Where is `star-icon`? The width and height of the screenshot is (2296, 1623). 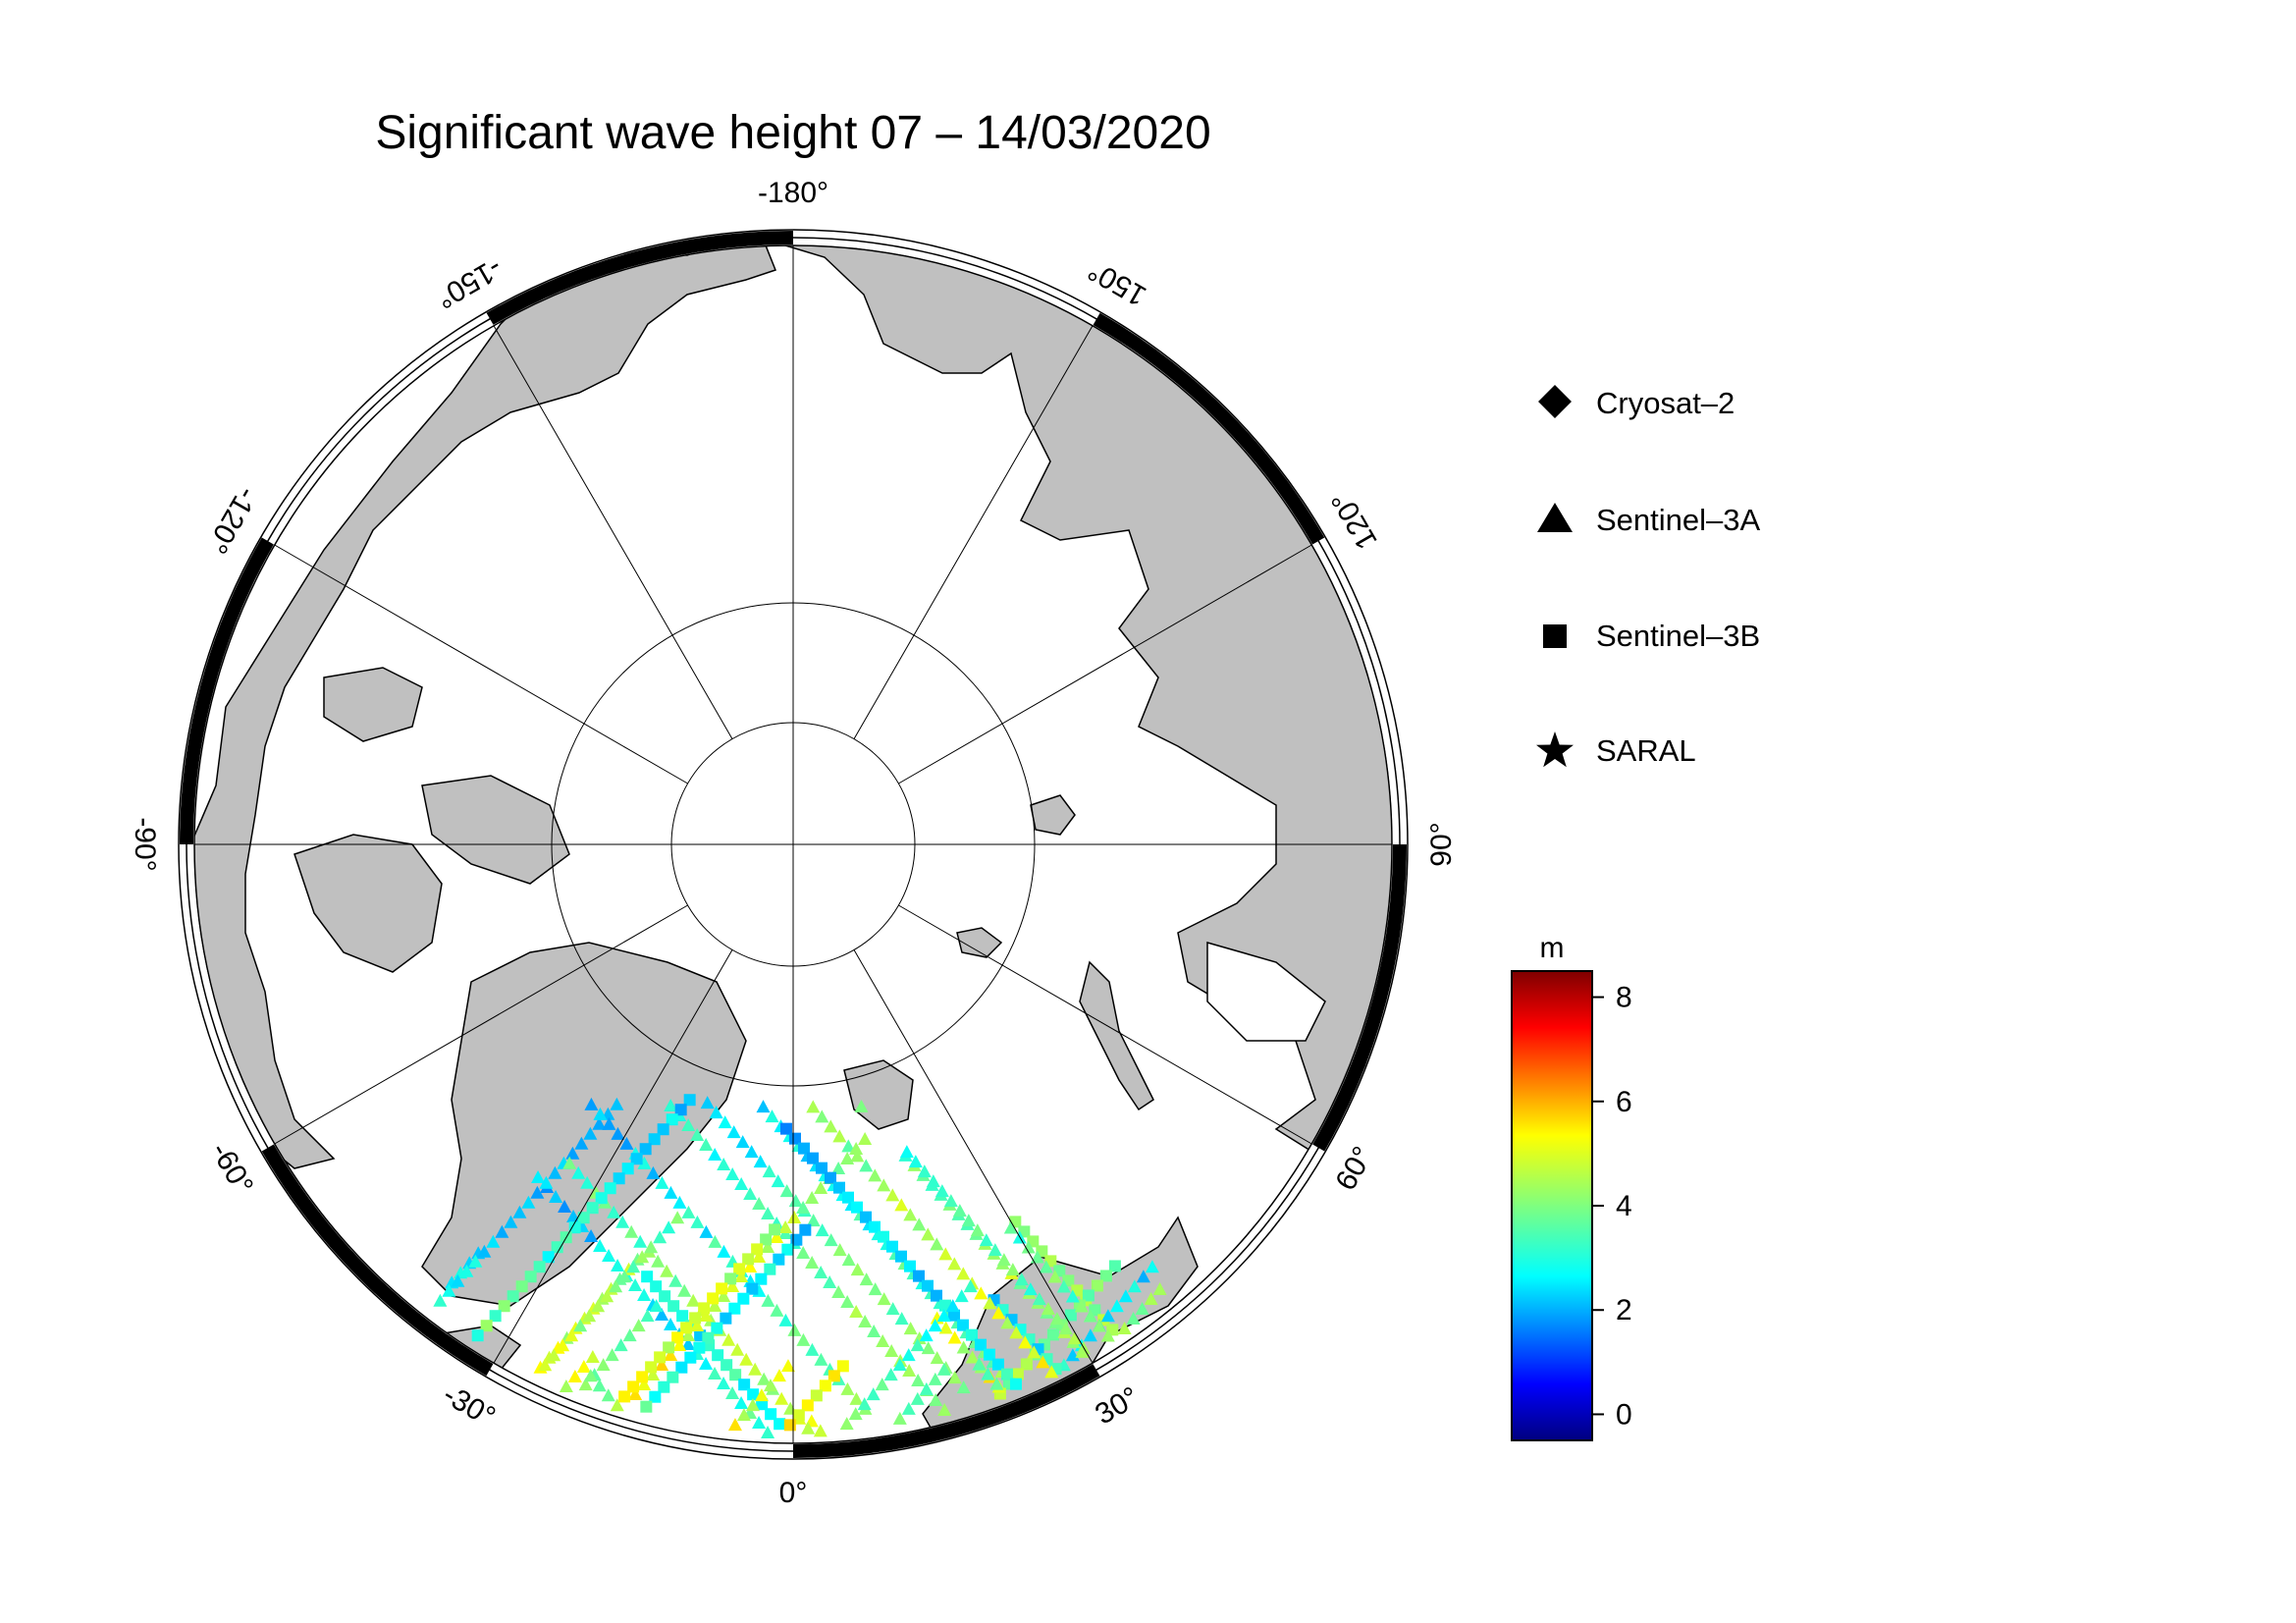 star-icon is located at coordinates (1555, 749).